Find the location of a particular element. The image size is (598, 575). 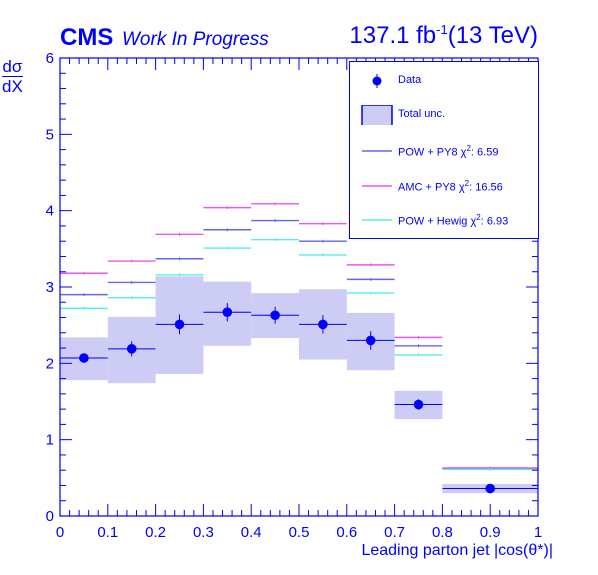

band-swatch-icon is located at coordinates (377, 115).